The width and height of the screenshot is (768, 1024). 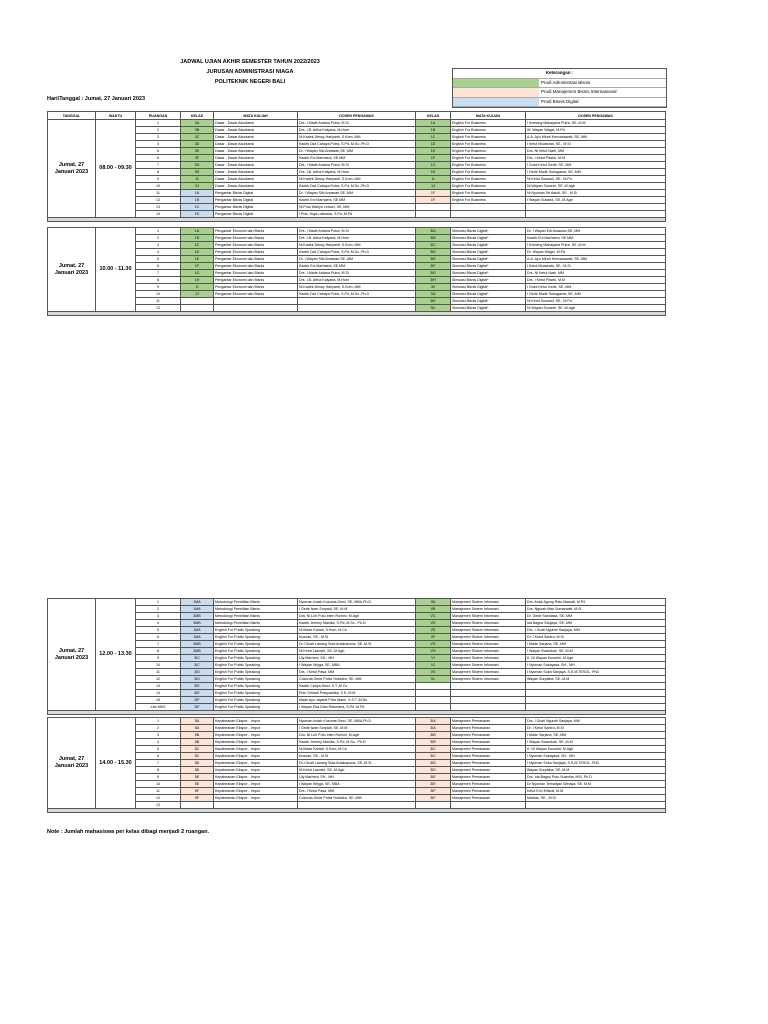 What do you see at coordinates (496, 92) in the screenshot?
I see `legend-swatch` at bounding box center [496, 92].